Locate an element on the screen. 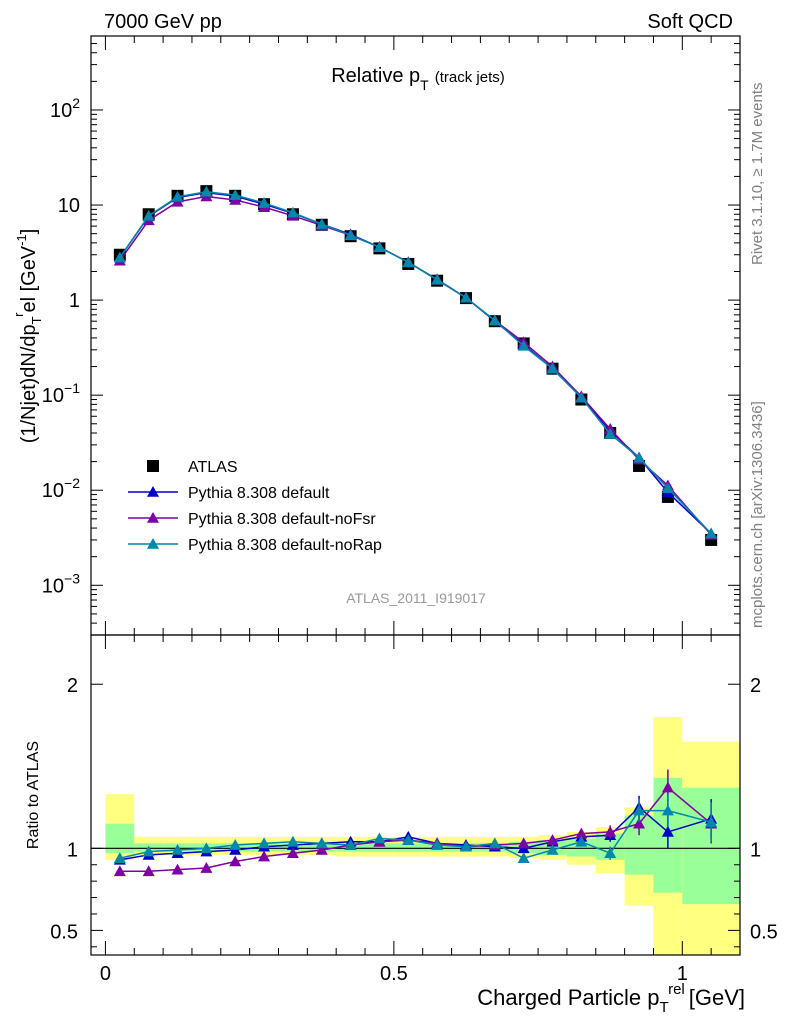  main-y-tick-label: 10⁻³ is located at coordinates (61, 583).